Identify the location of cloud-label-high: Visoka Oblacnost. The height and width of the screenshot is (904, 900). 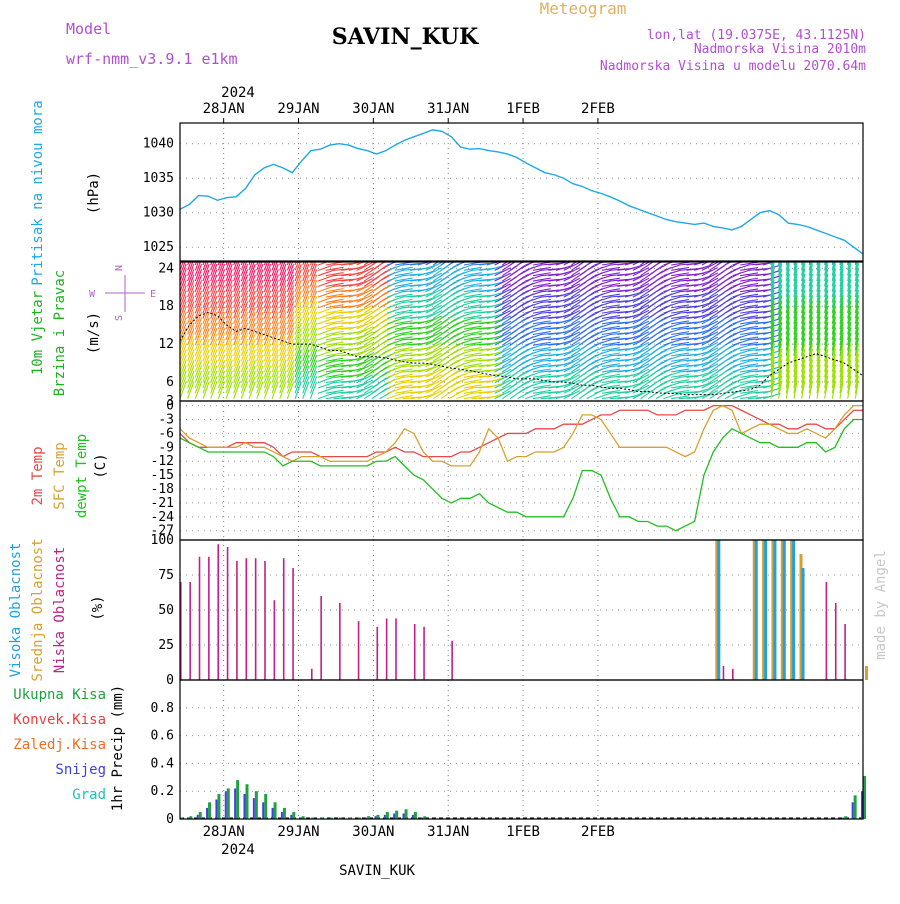
(16, 610).